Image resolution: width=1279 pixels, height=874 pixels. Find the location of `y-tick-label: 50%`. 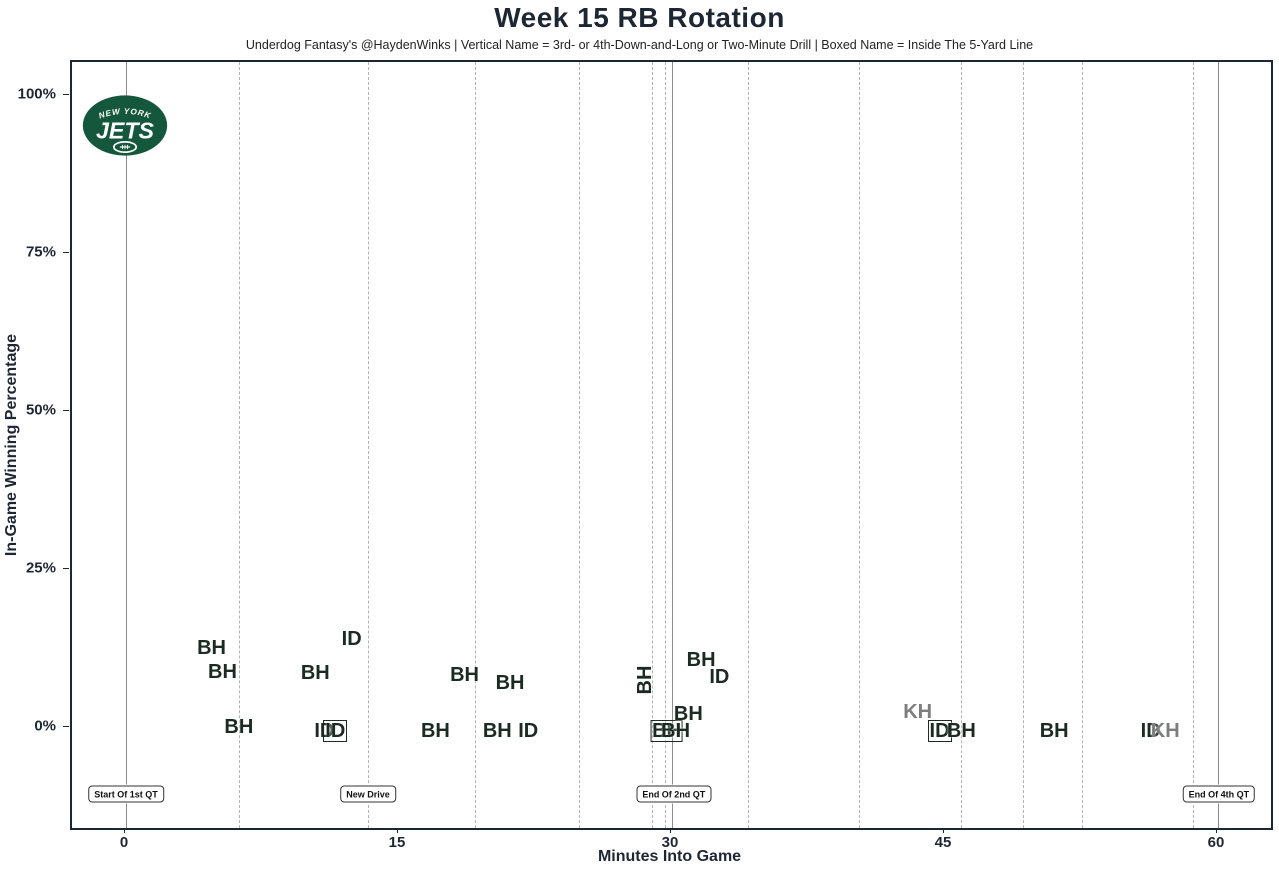

y-tick-label: 50% is located at coordinates (40, 410).